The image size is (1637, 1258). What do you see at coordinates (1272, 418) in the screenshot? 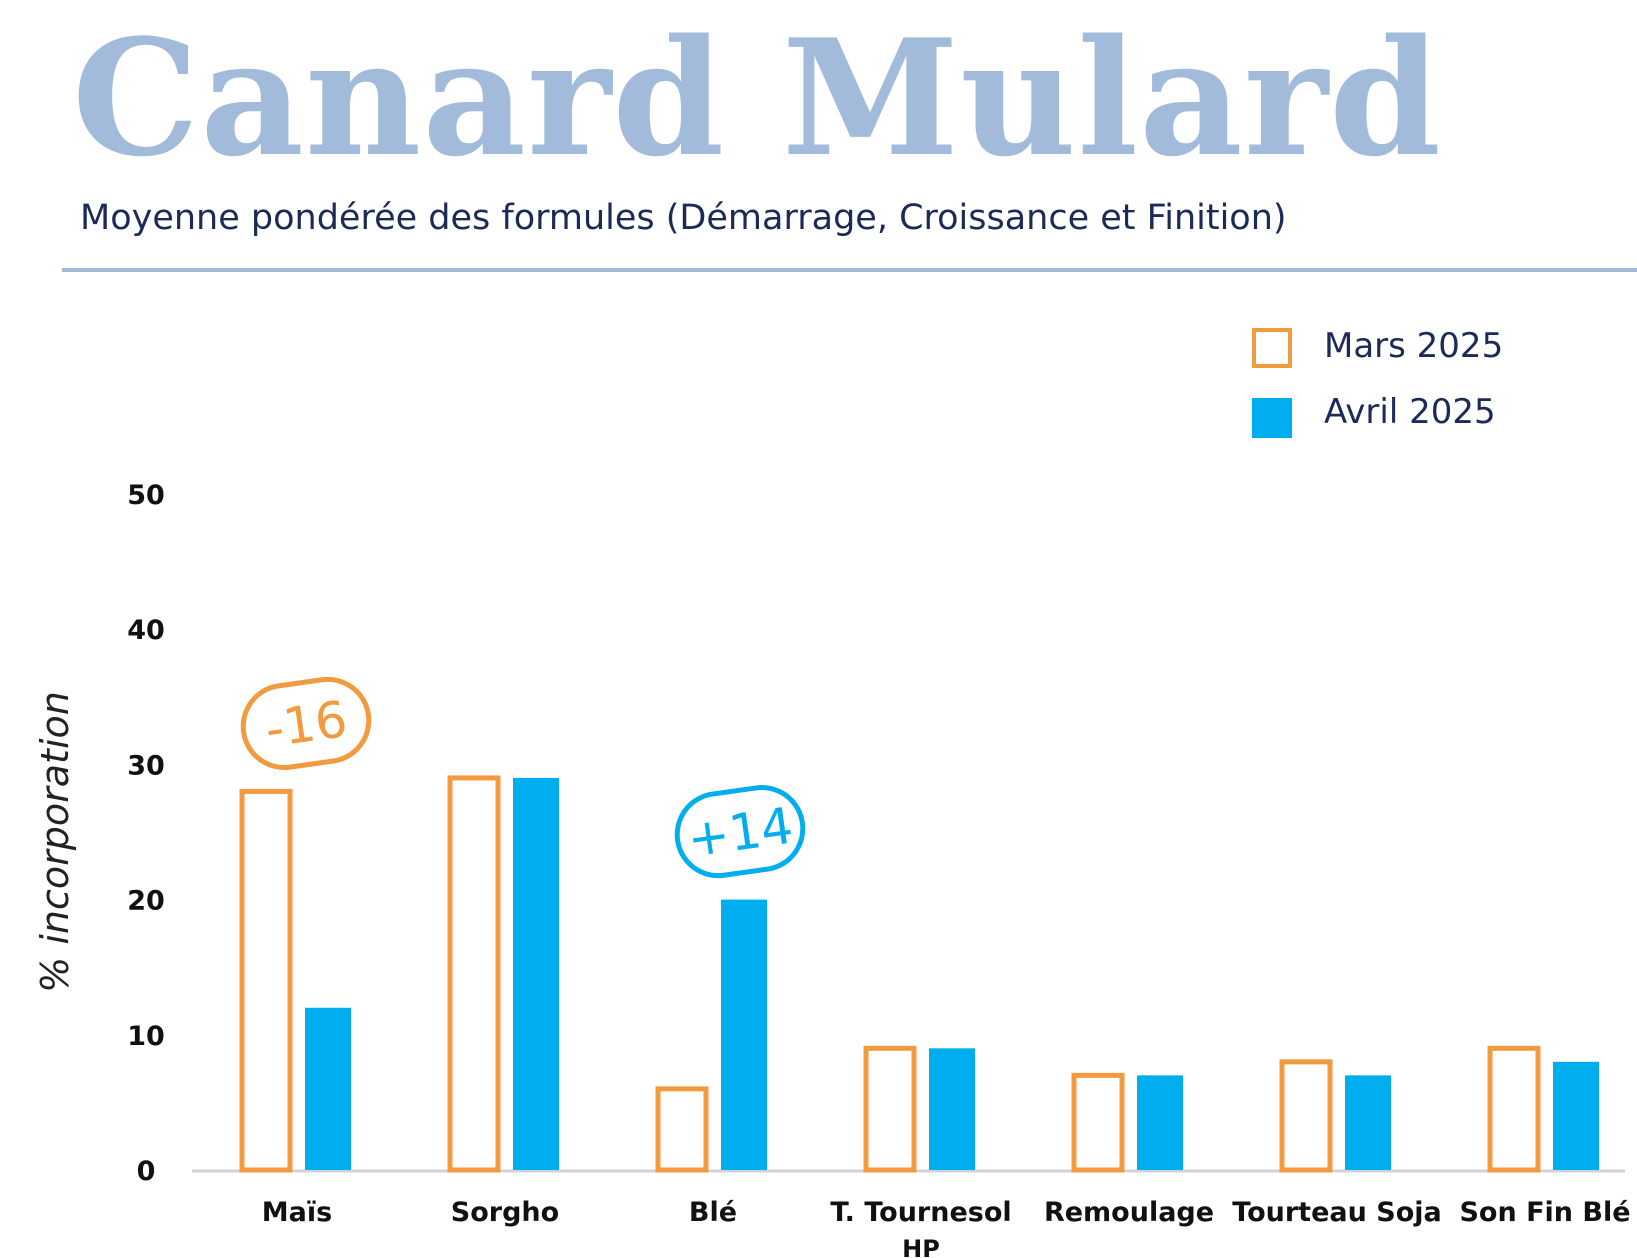
I see `legend-swatch-avril` at bounding box center [1272, 418].